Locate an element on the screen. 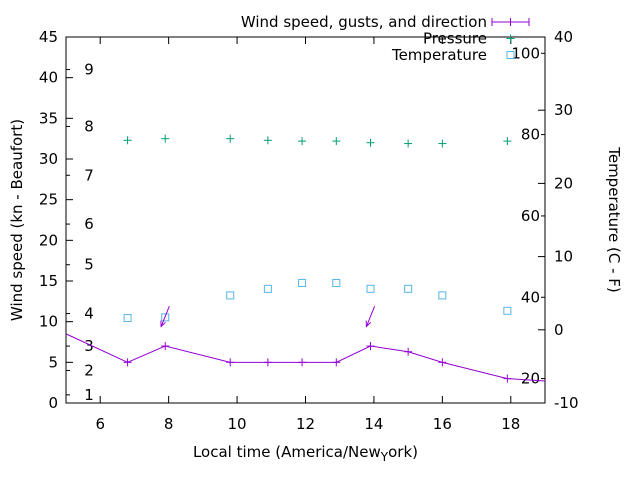 The width and height of the screenshot is (640, 480). x-axis-label: Local time (America/NewYork) is located at coordinates (305, 453).